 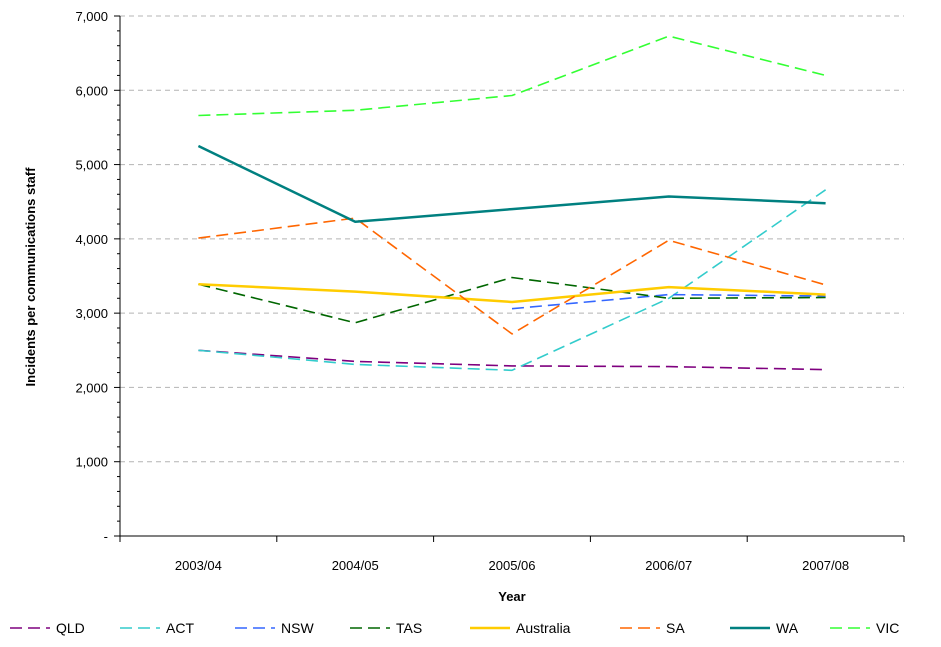 I want to click on y-axis-title: Incidents per communications staff, so click(x=30, y=277).